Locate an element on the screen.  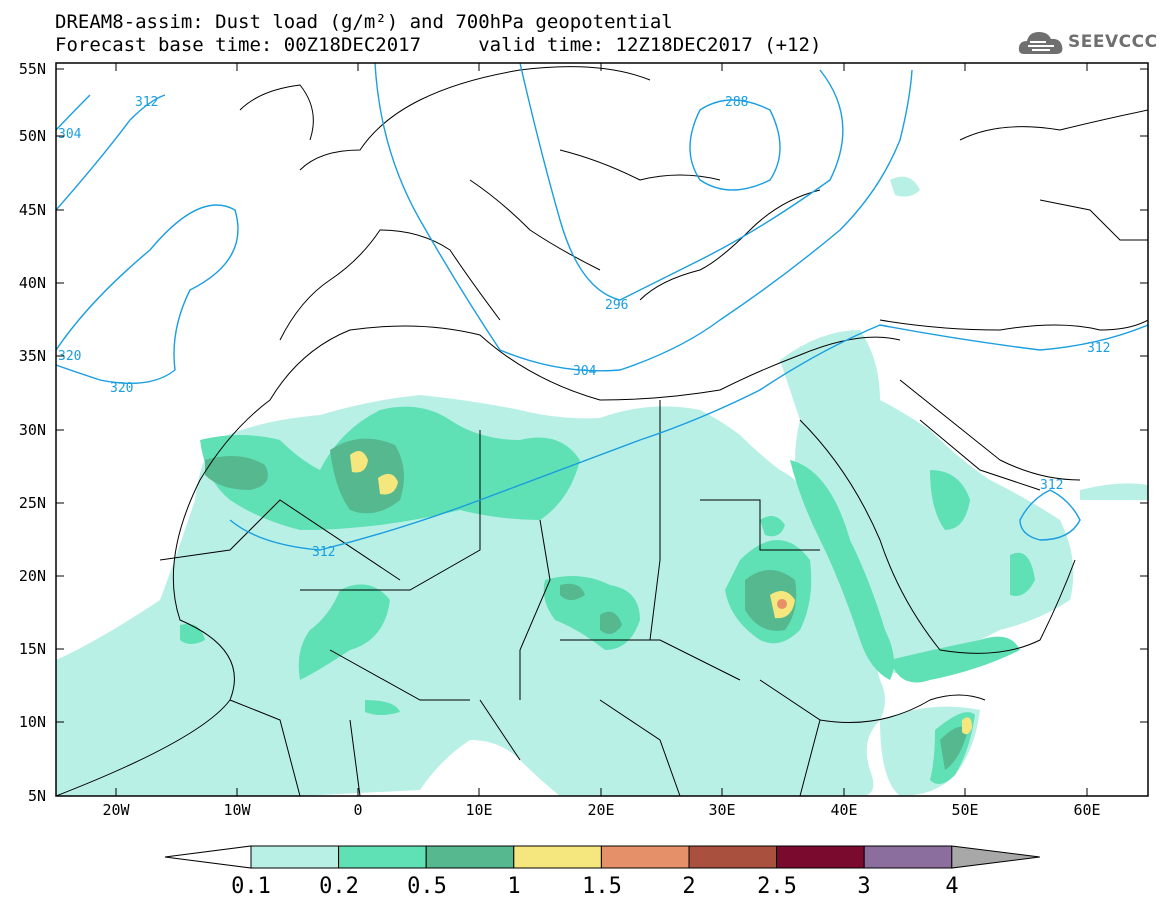
seevccc-logo: SEEVCCC is located at coordinates (1088, 43).